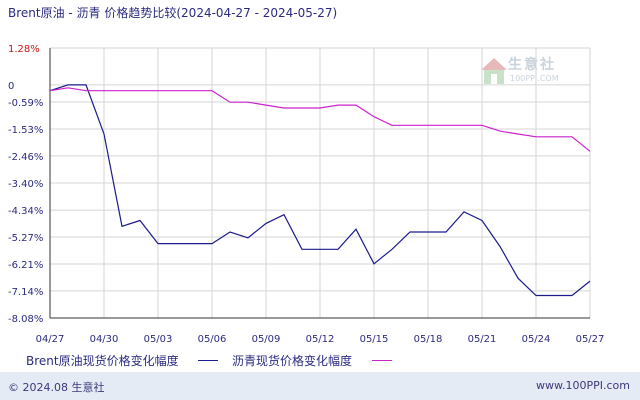  What do you see at coordinates (266, 339) in the screenshot?
I see `x-tick-label: 05/09` at bounding box center [266, 339].